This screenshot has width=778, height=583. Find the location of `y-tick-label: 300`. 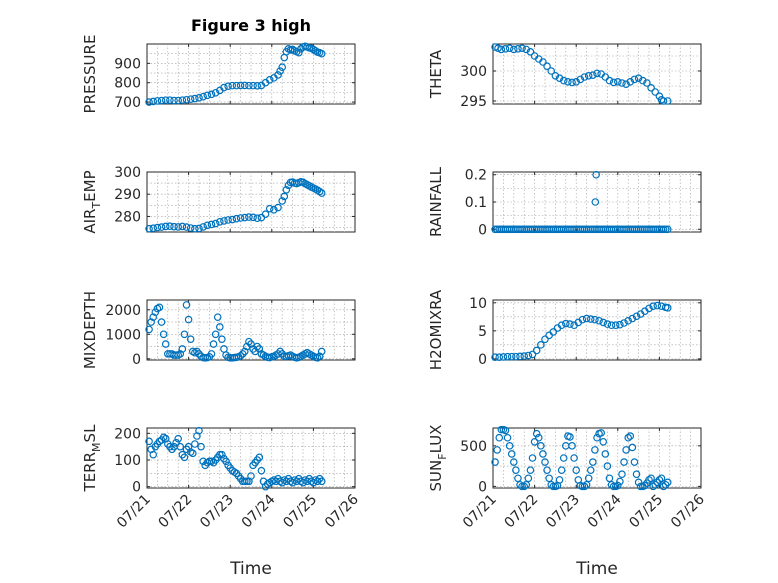

y-tick-label: 300 is located at coordinates (127, 173).